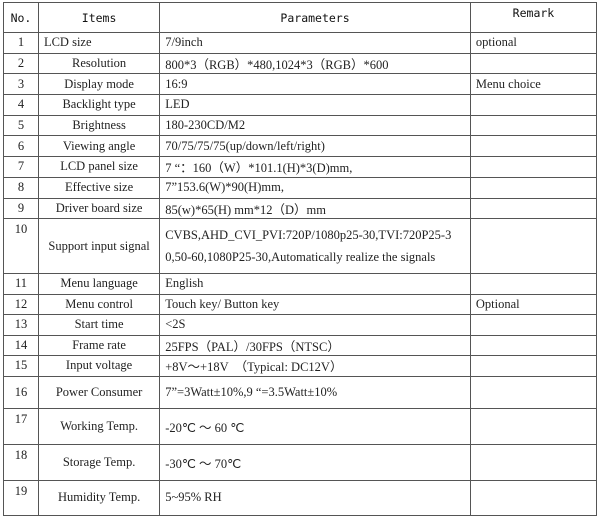 The height and width of the screenshot is (516, 600). Describe the element at coordinates (315, 366) in the screenshot. I see `row-parameter: +8V～+18V （Typical: DC12V）` at that location.